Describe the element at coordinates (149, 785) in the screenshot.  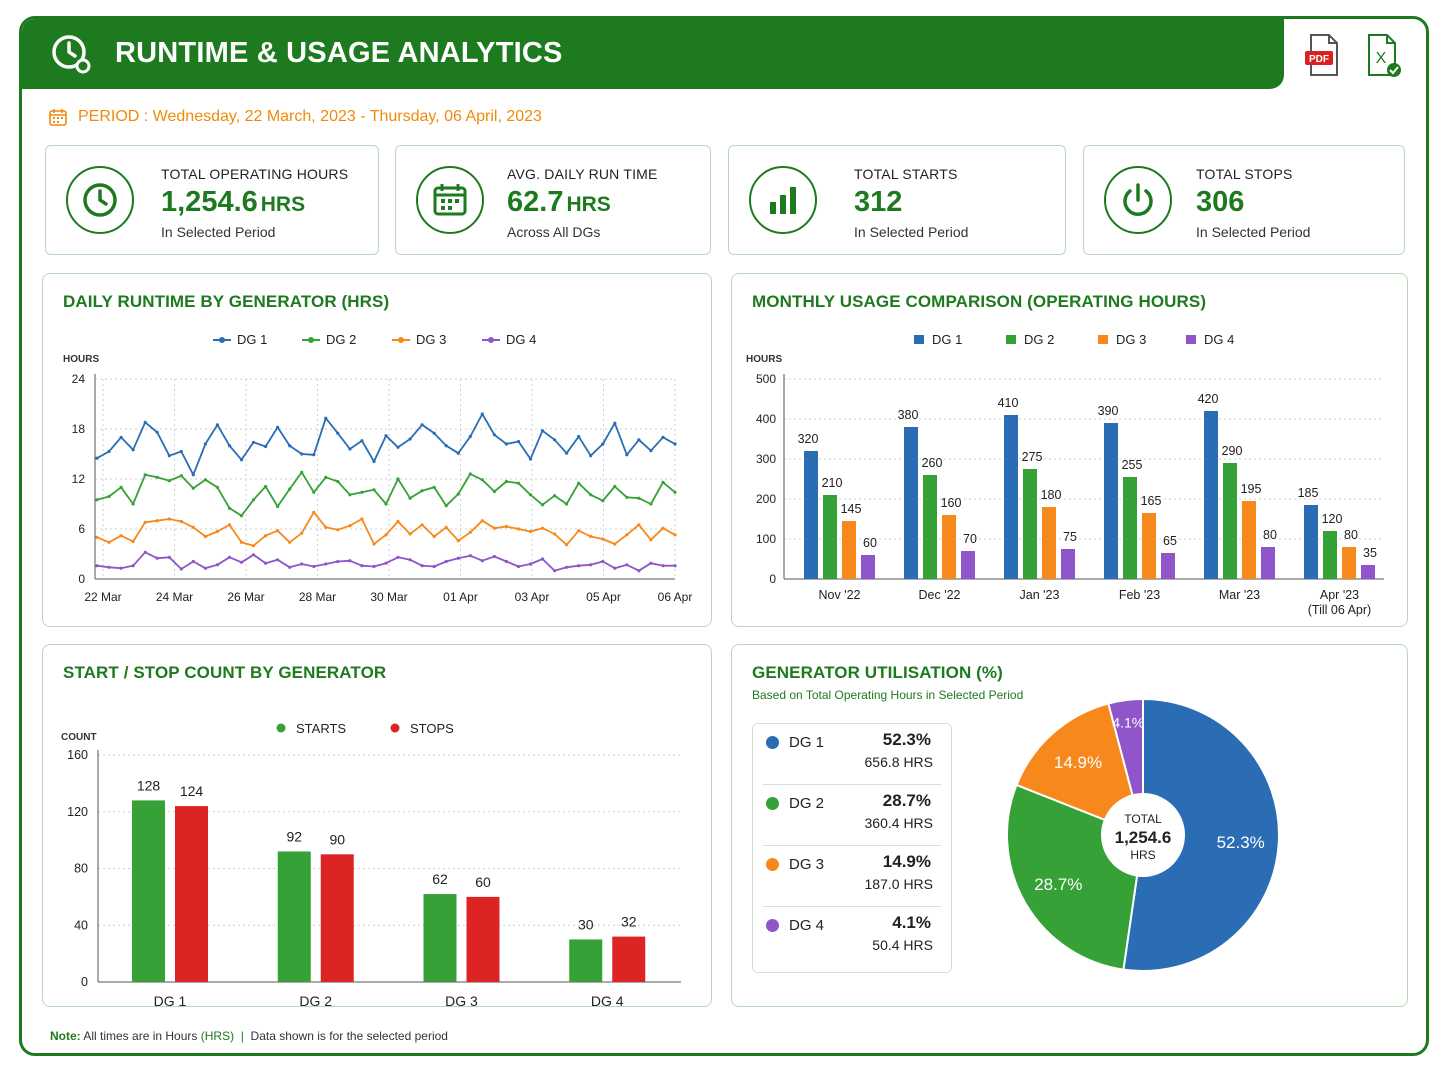
I see `bar-value-label: 128` at that location.